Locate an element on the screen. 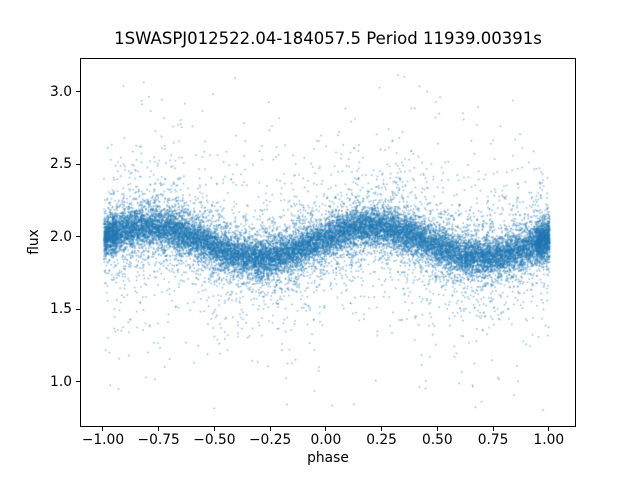 The width and height of the screenshot is (640, 480). x-tick-label: −0.50 is located at coordinates (214, 440).